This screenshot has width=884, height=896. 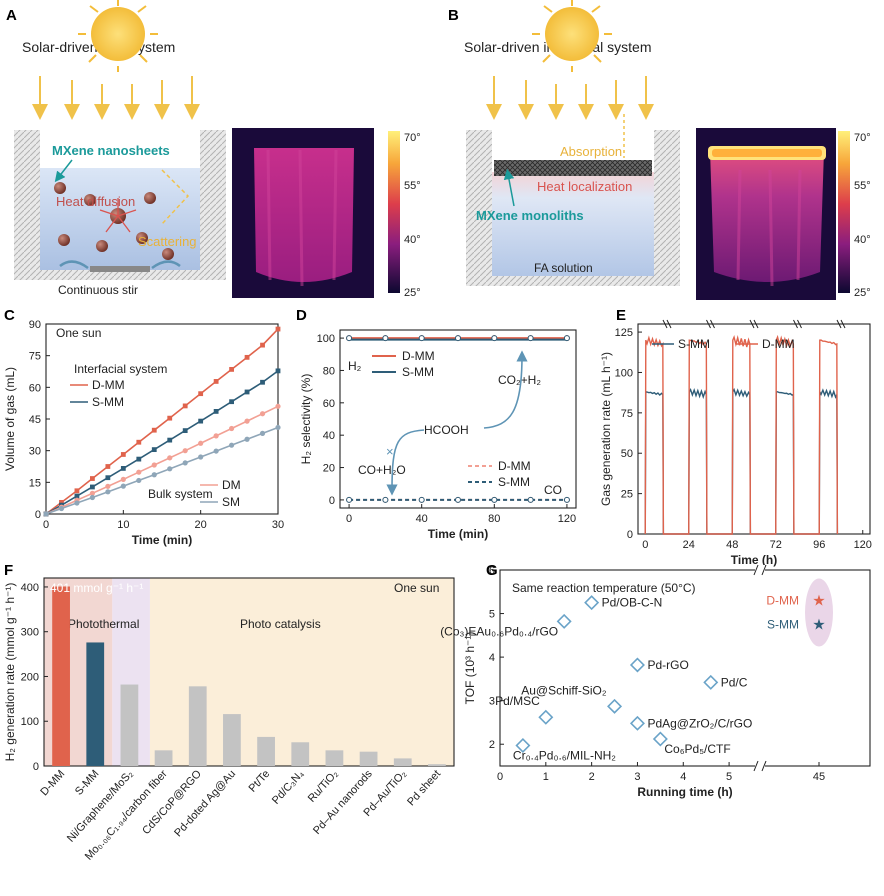 I want to click on highlight-region, so click(x=819, y=612).